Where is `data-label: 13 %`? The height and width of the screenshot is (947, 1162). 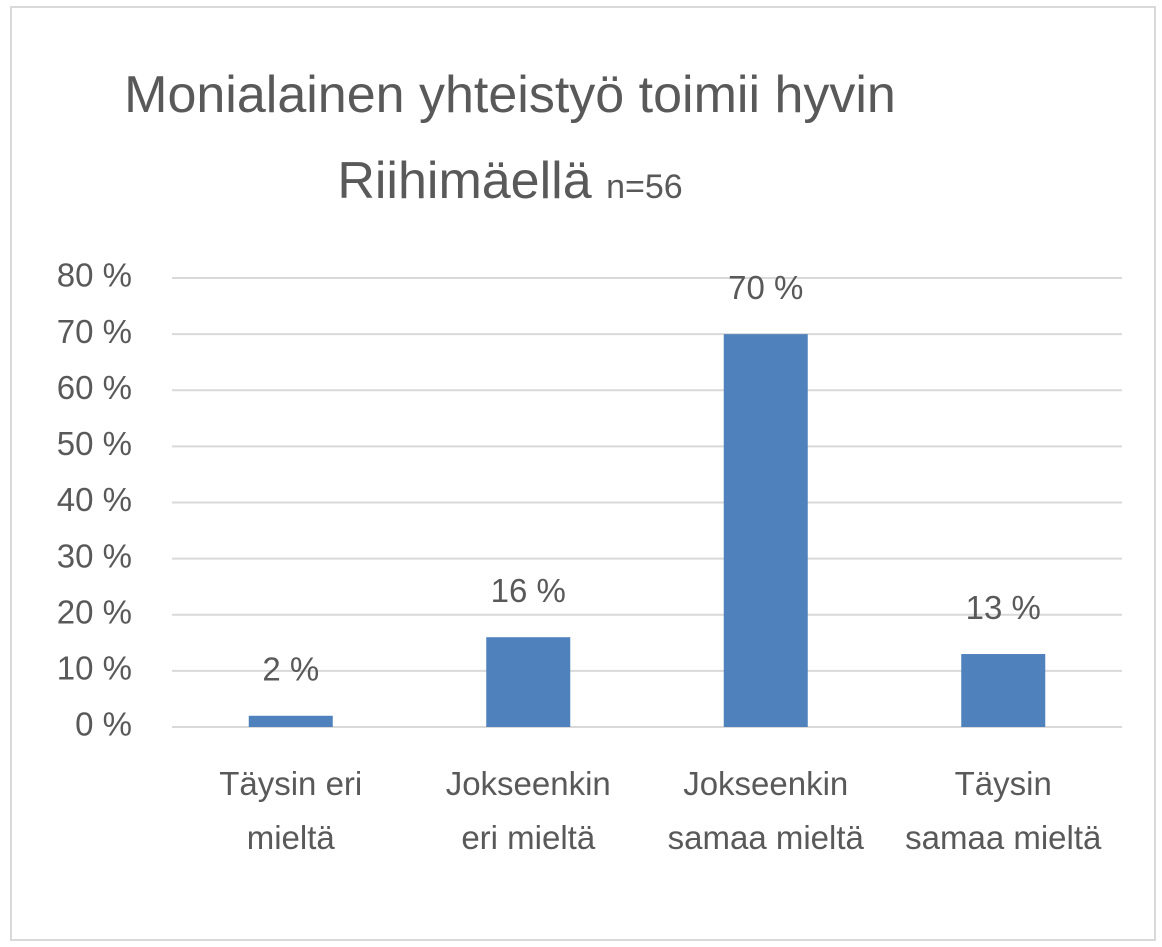
data-label: 13 % is located at coordinates (1003, 607).